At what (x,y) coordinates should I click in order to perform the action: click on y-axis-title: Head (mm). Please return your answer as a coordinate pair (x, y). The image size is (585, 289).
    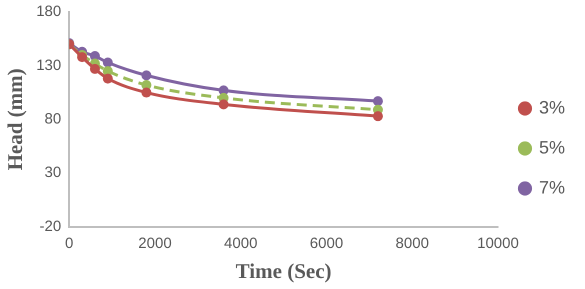
    Looking at the image, I should click on (15, 119).